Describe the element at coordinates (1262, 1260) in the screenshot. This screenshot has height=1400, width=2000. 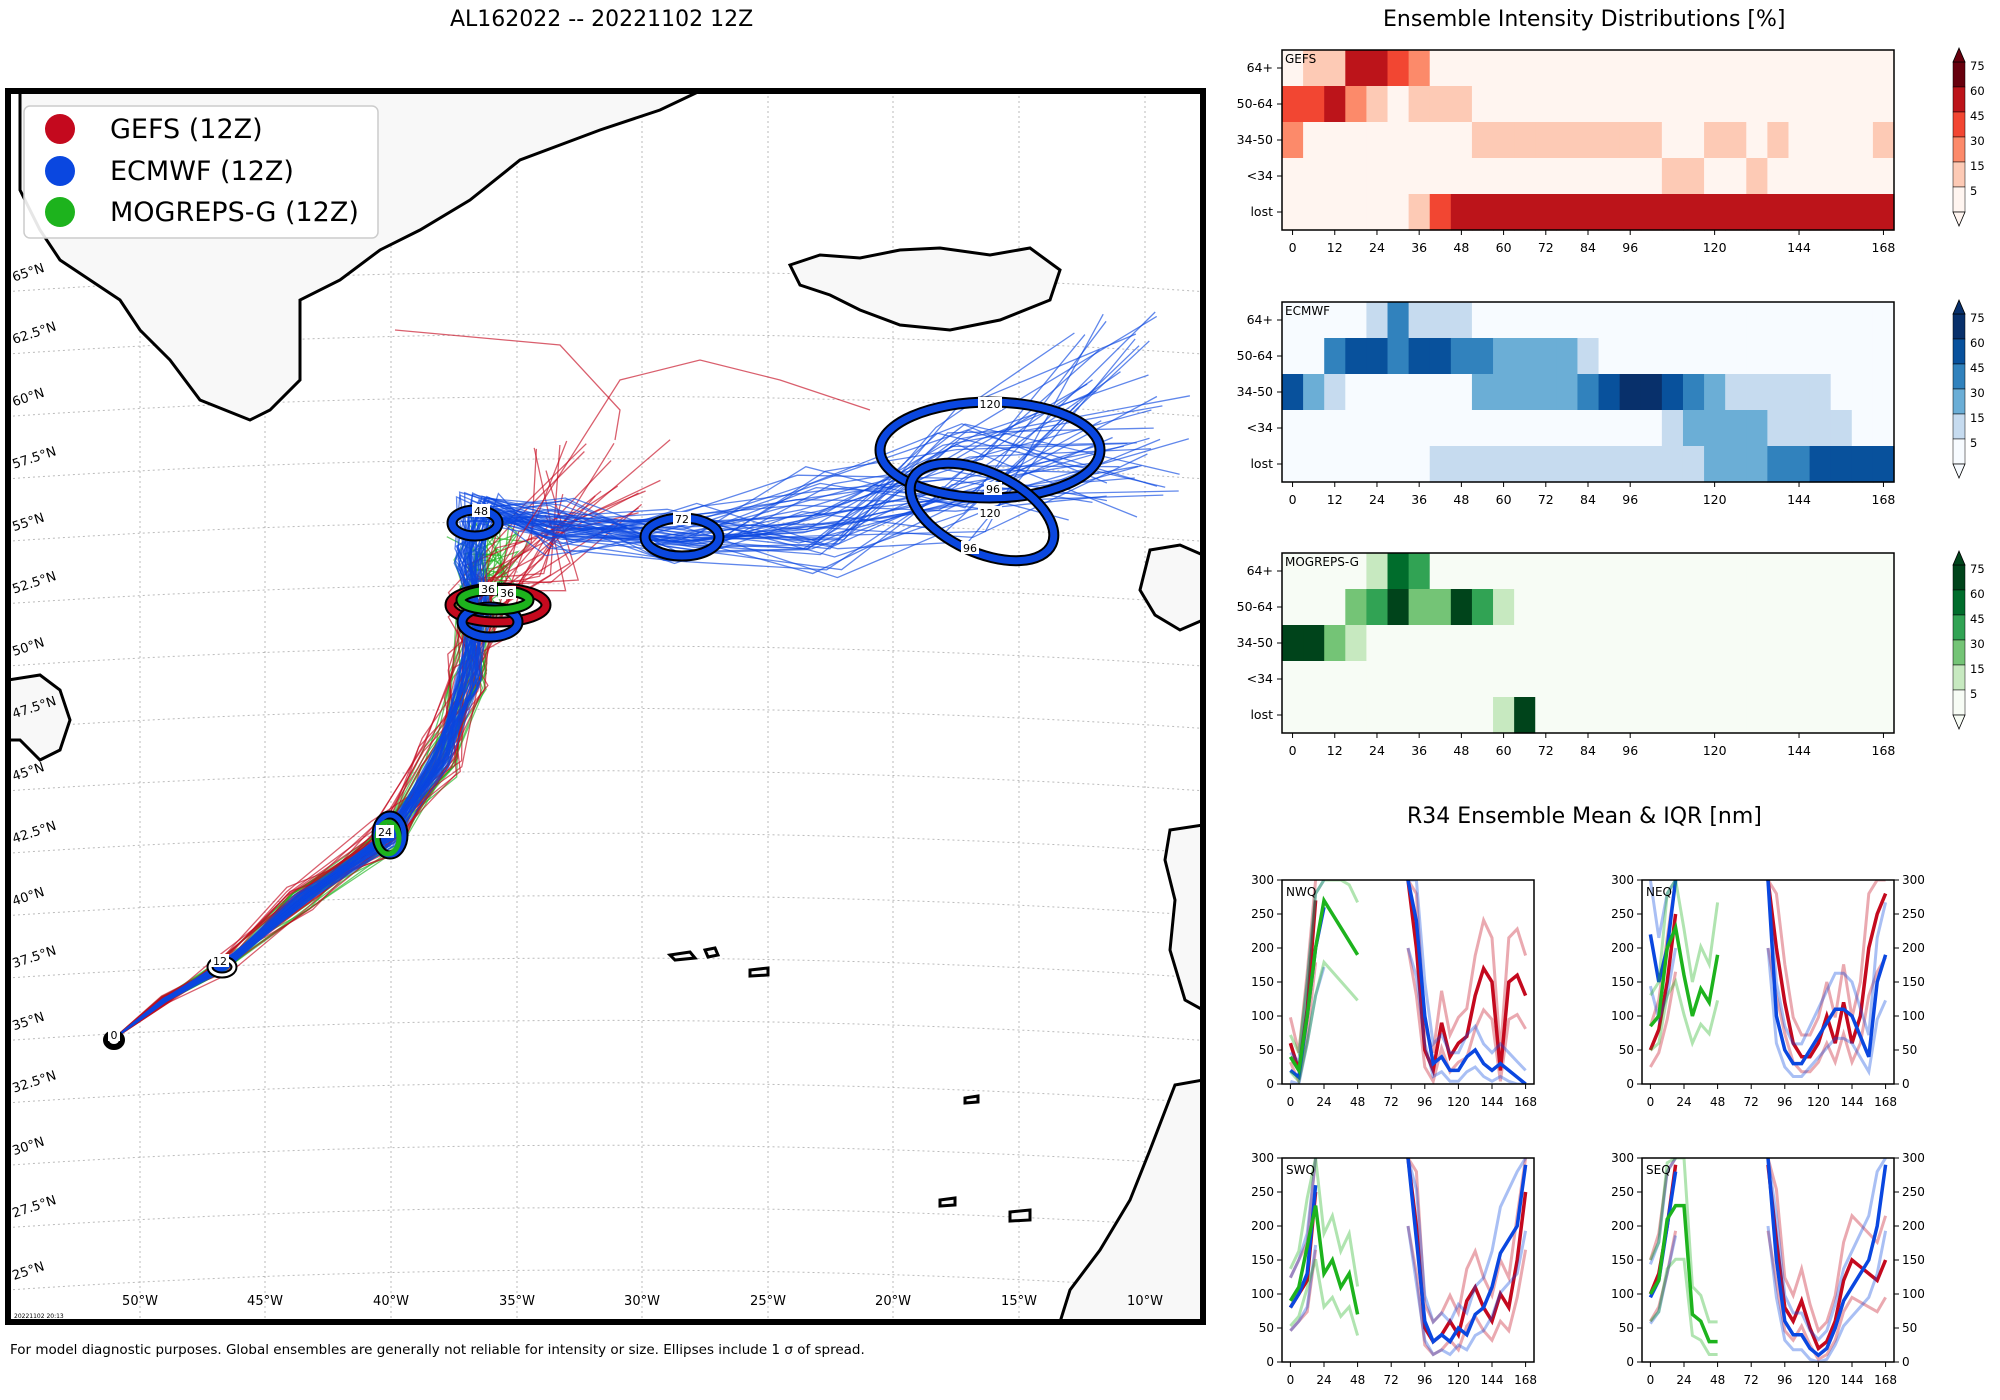
I see `r34-y-label: 150` at that location.